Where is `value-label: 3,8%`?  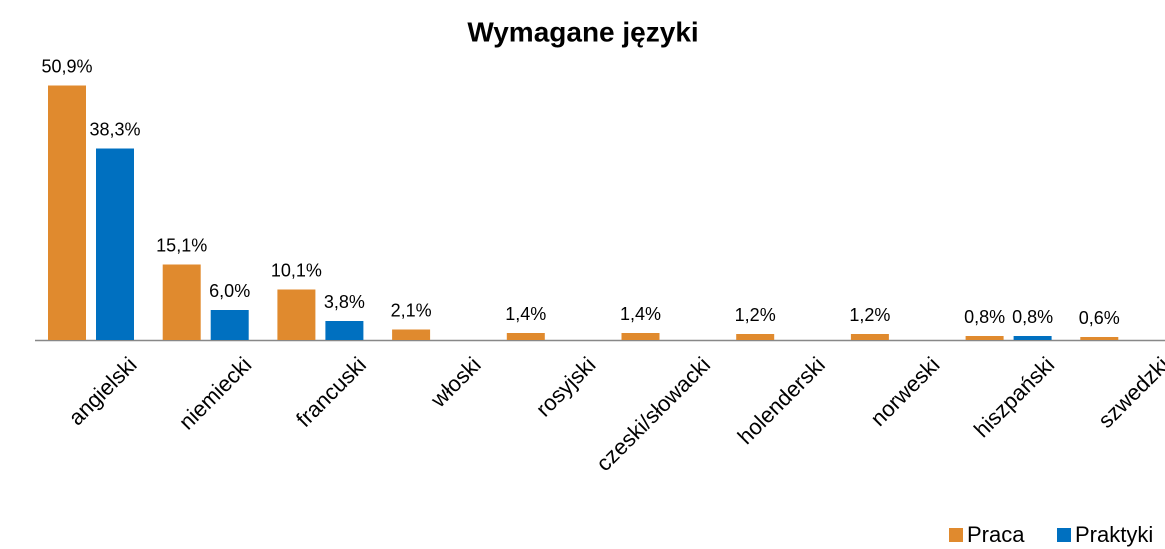
value-label: 3,8% is located at coordinates (344, 302).